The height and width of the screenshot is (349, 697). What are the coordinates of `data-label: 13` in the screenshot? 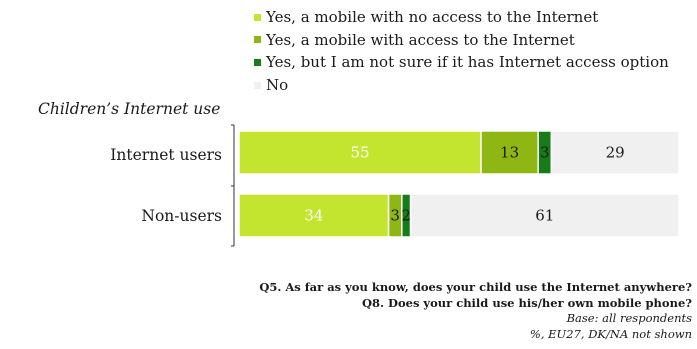 It's located at (509, 153).